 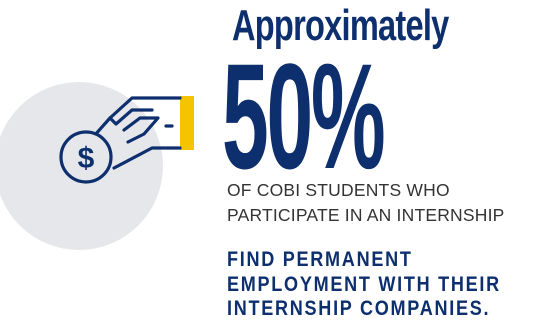 I want to click on statistic-conclusion-line: FIND PERMANENT, so click(x=320, y=259).